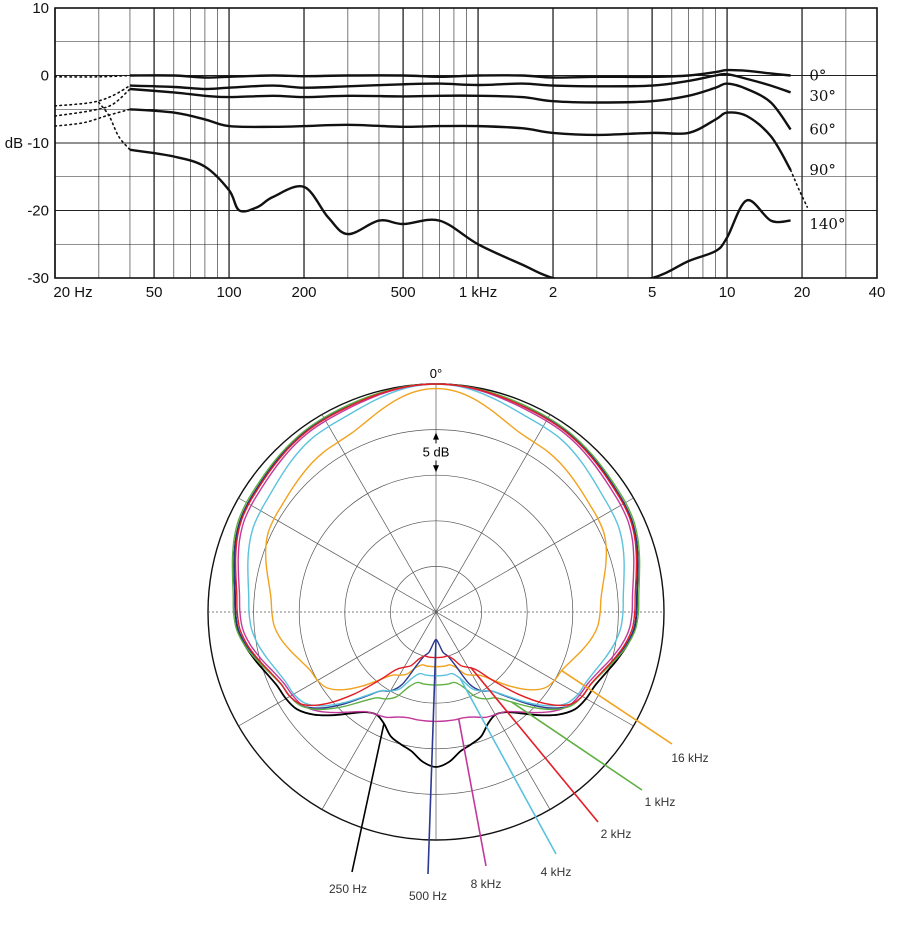 This screenshot has width=923, height=938. I want to click on polar-series-label: 250 Hz, so click(348, 889).